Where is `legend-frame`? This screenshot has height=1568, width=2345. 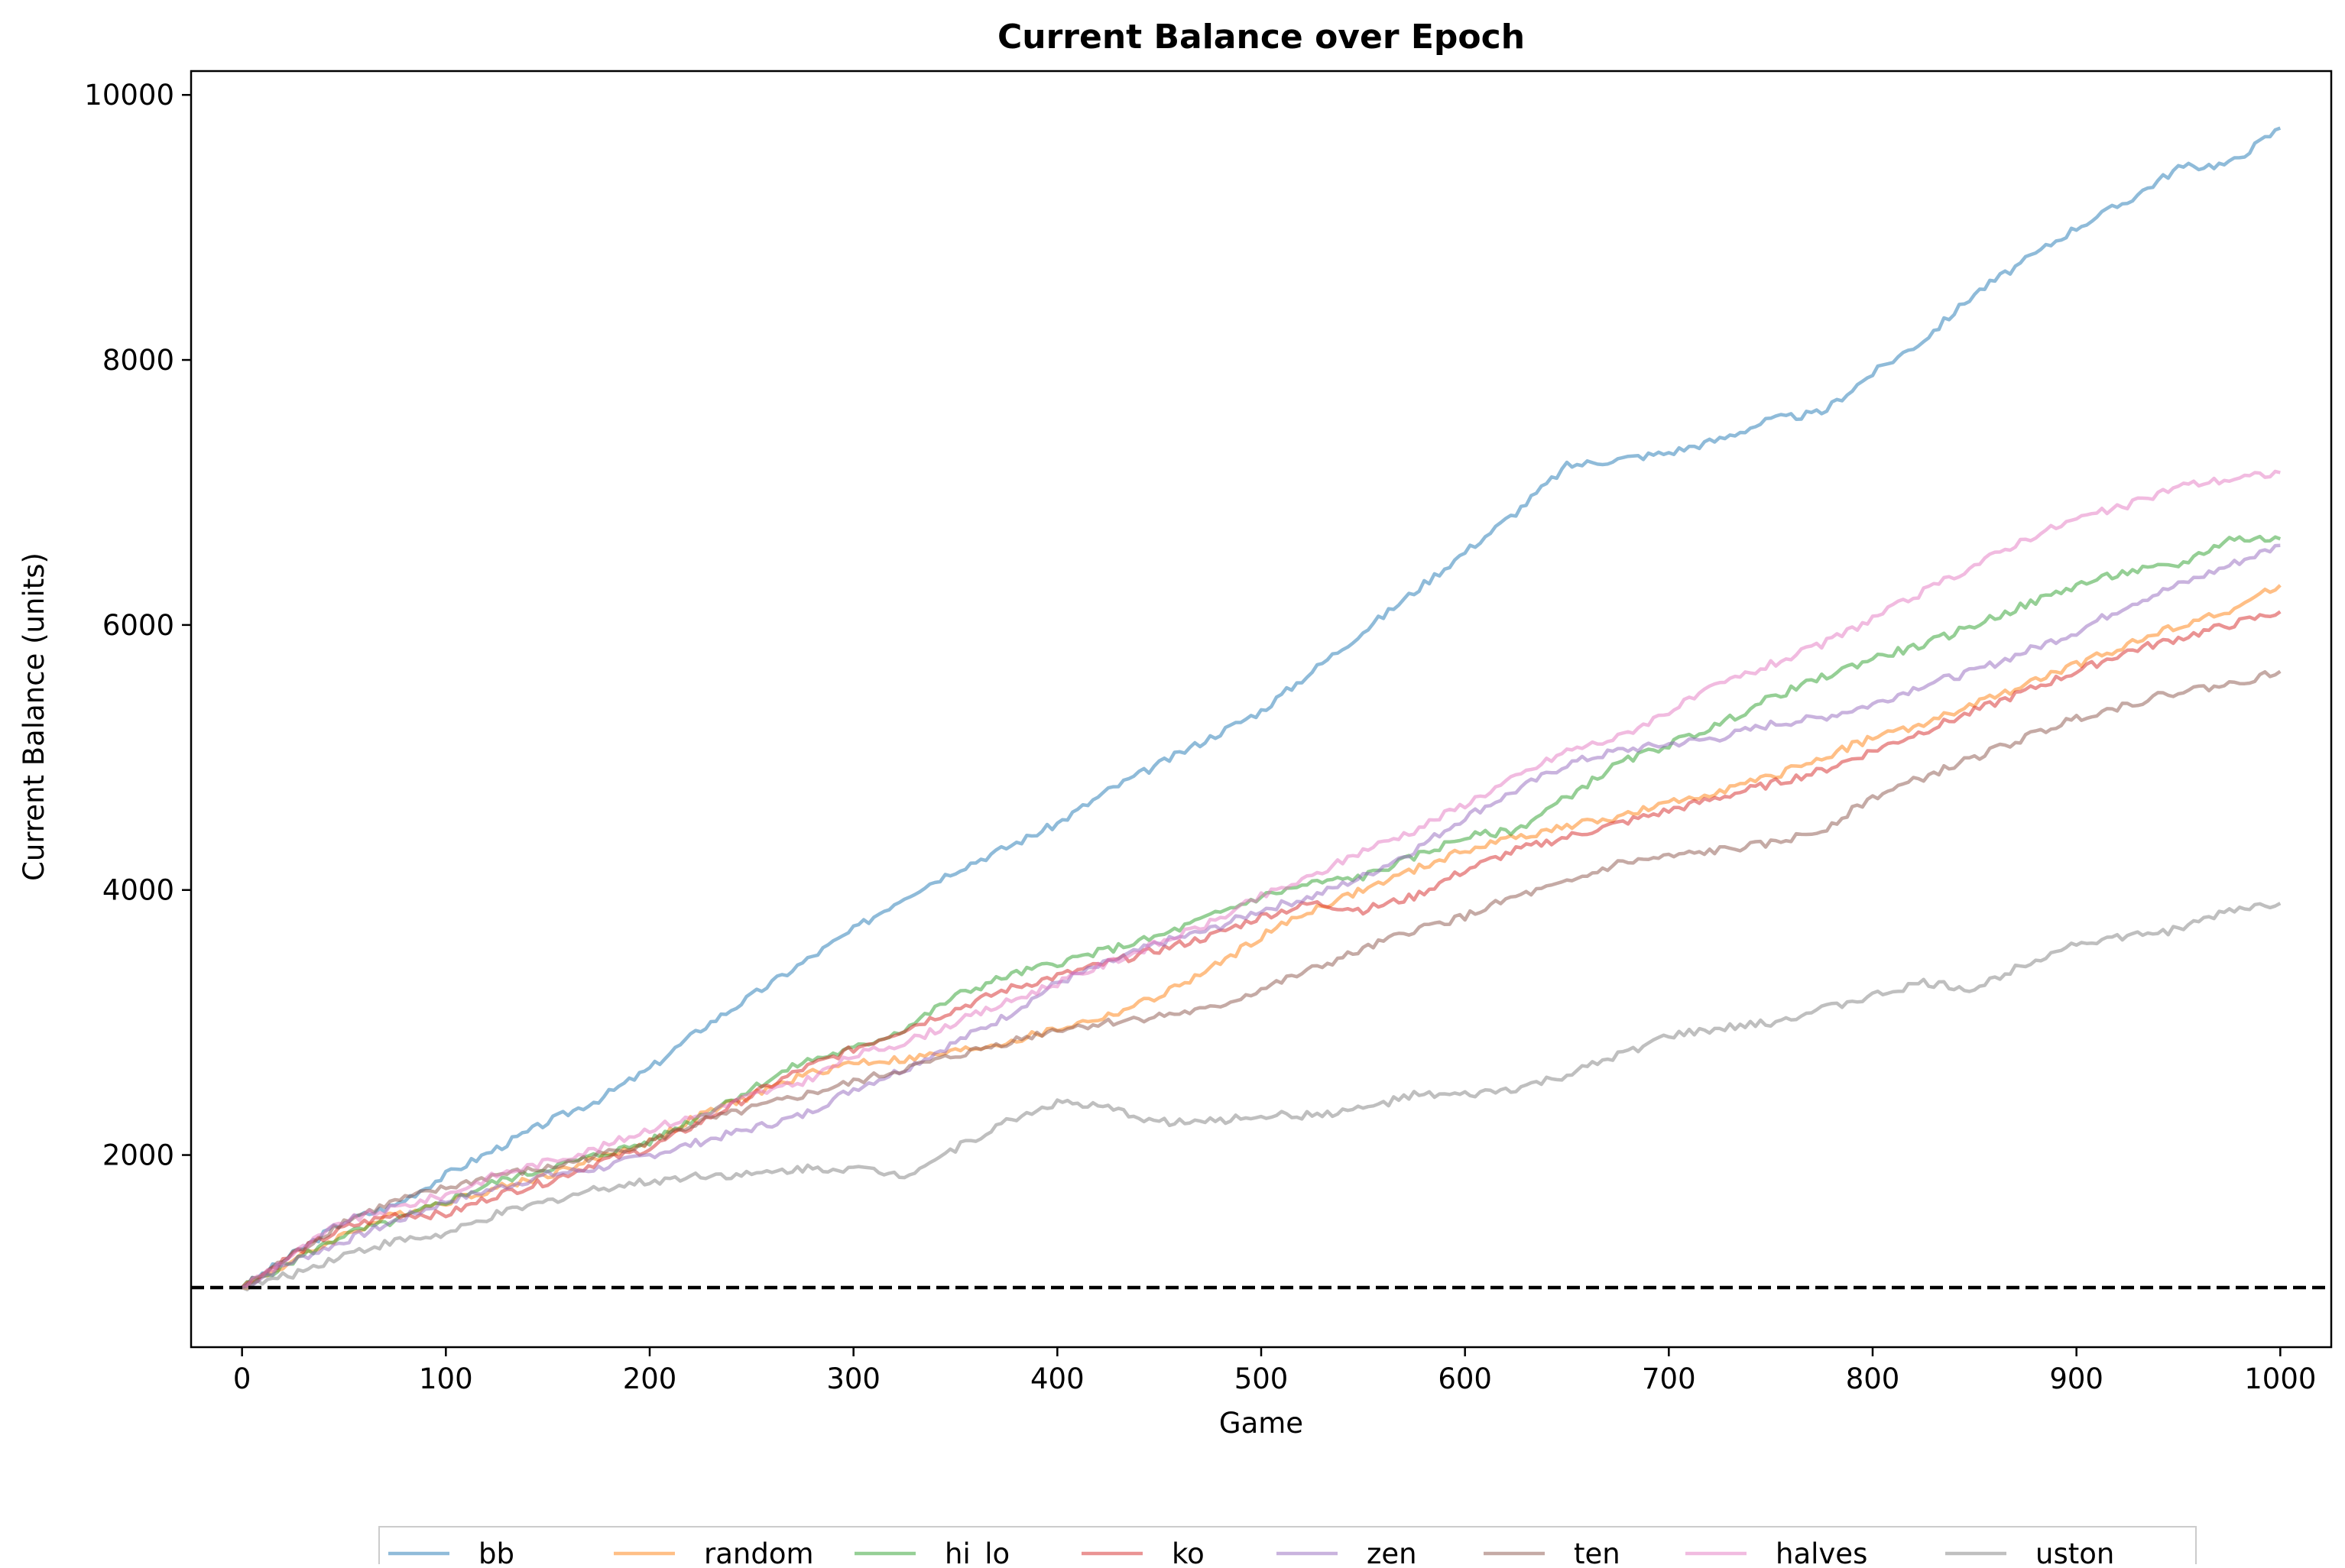
legend-frame is located at coordinates (1287, 1547).